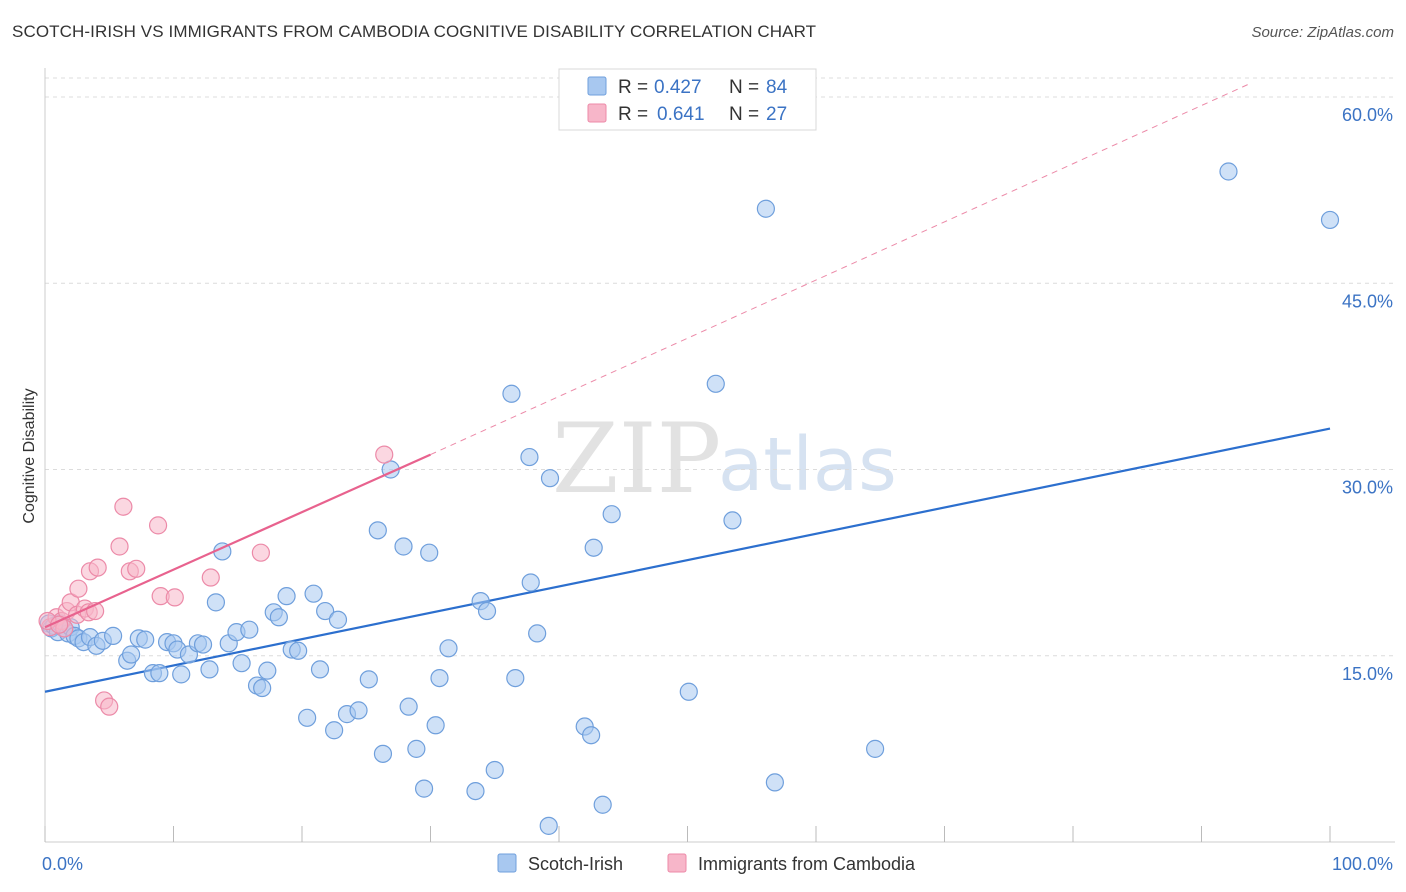  I want to click on source-label: Source: ZipAtlas.com, so click(1322, 32).